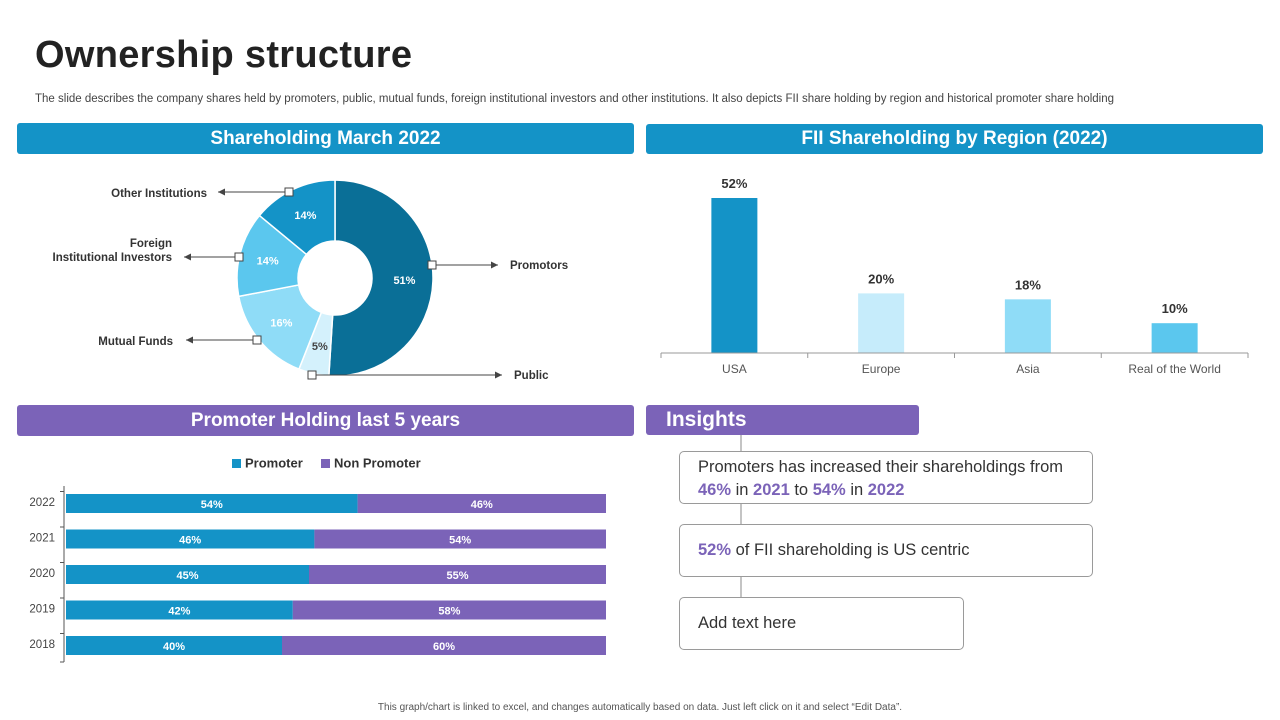  Describe the element at coordinates (325, 138) in the screenshot. I see `shareholding-banner: Shareholding March 2022` at that location.